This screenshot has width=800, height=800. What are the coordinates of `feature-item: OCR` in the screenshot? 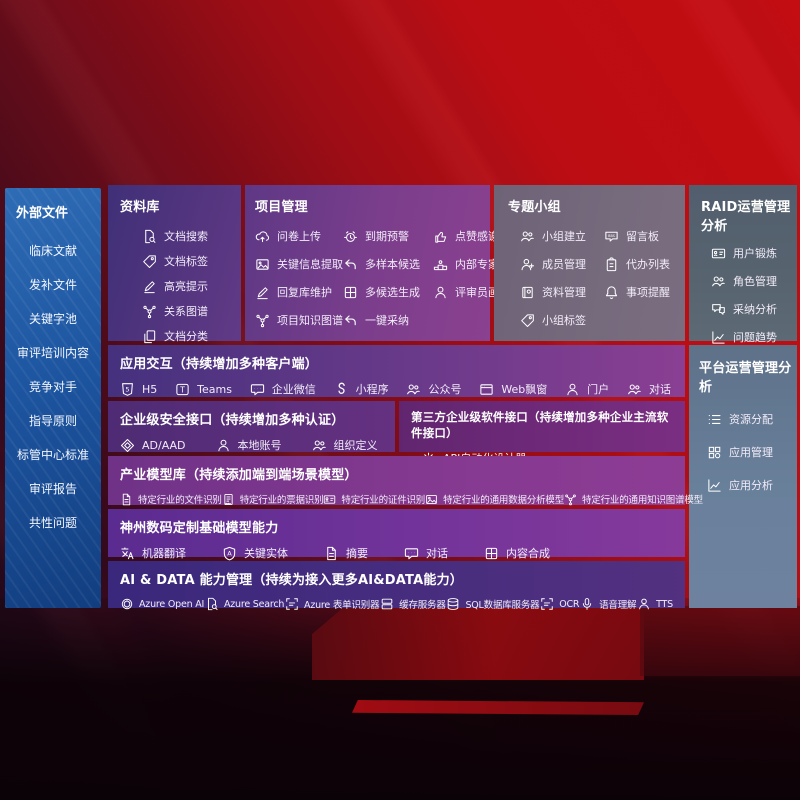 It's located at (560, 604).